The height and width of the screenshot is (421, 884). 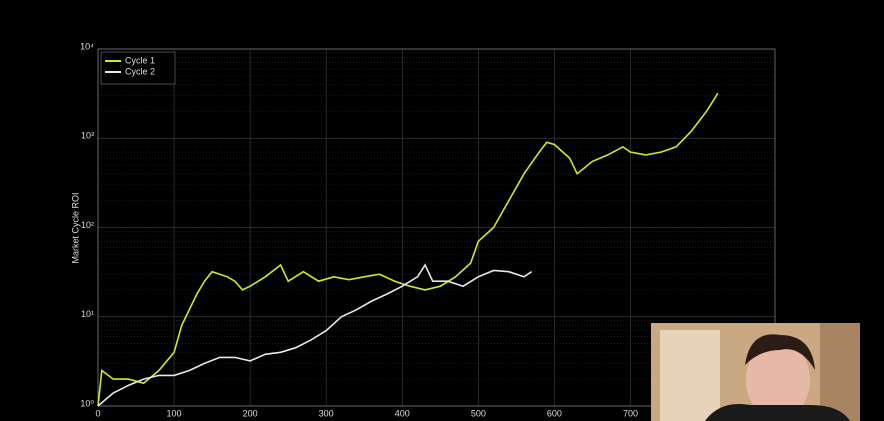 I want to click on y-tick-label: 10², so click(x=87, y=225).